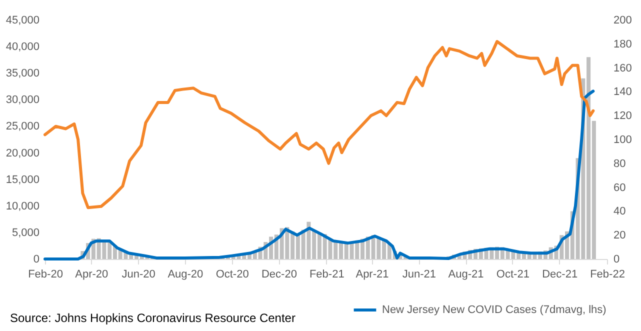 This screenshot has width=641, height=331. What do you see at coordinates (23, 180) in the screenshot?
I see `y-tick-label: 15,000` at bounding box center [23, 180].